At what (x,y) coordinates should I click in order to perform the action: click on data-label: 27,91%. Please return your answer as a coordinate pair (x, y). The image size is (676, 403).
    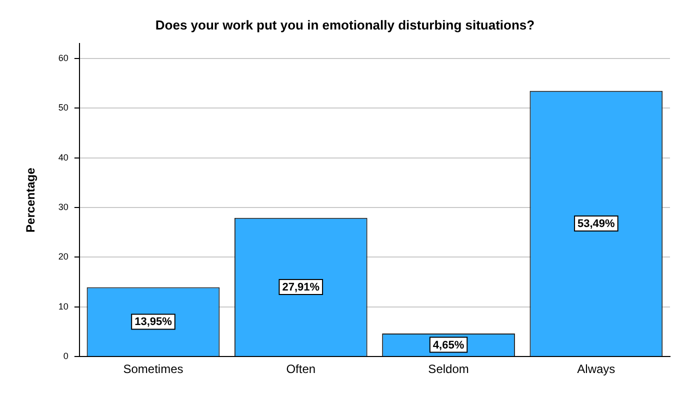
    Looking at the image, I should click on (301, 288).